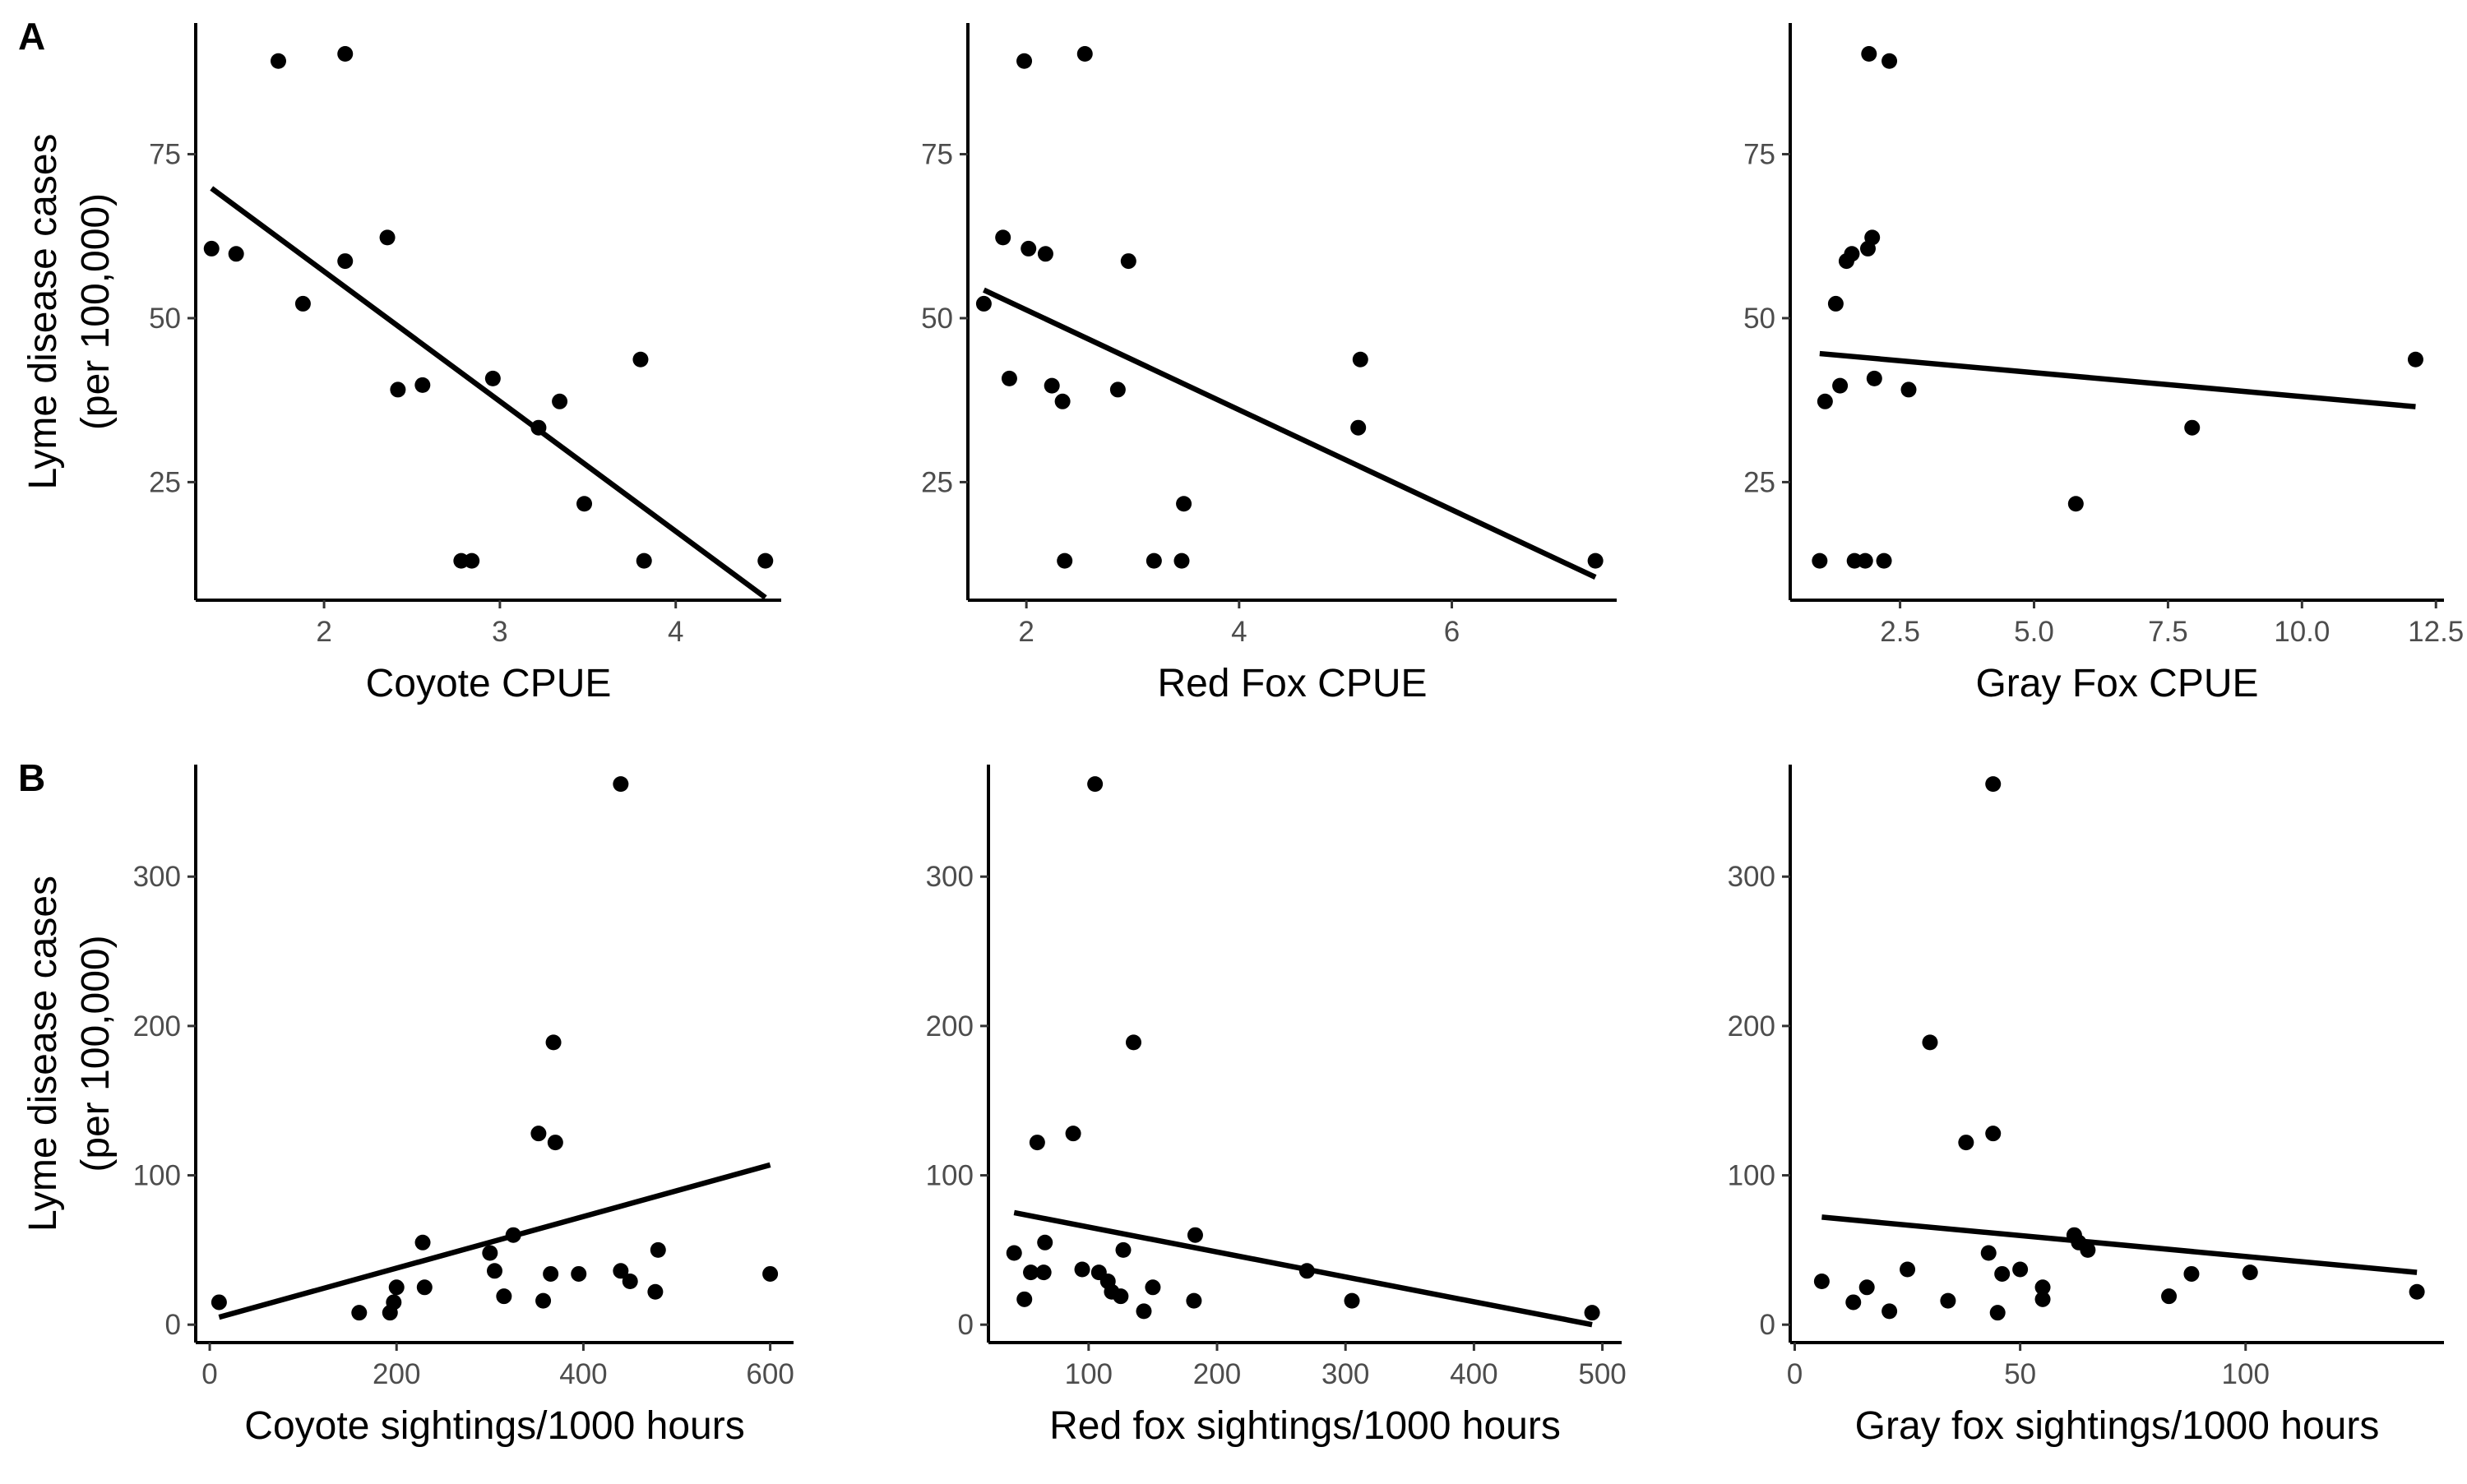 The width and height of the screenshot is (2467, 1484). Describe the element at coordinates (43, 311) in the screenshot. I see `y-axis-title-line-1: Lyme disease cases` at that location.